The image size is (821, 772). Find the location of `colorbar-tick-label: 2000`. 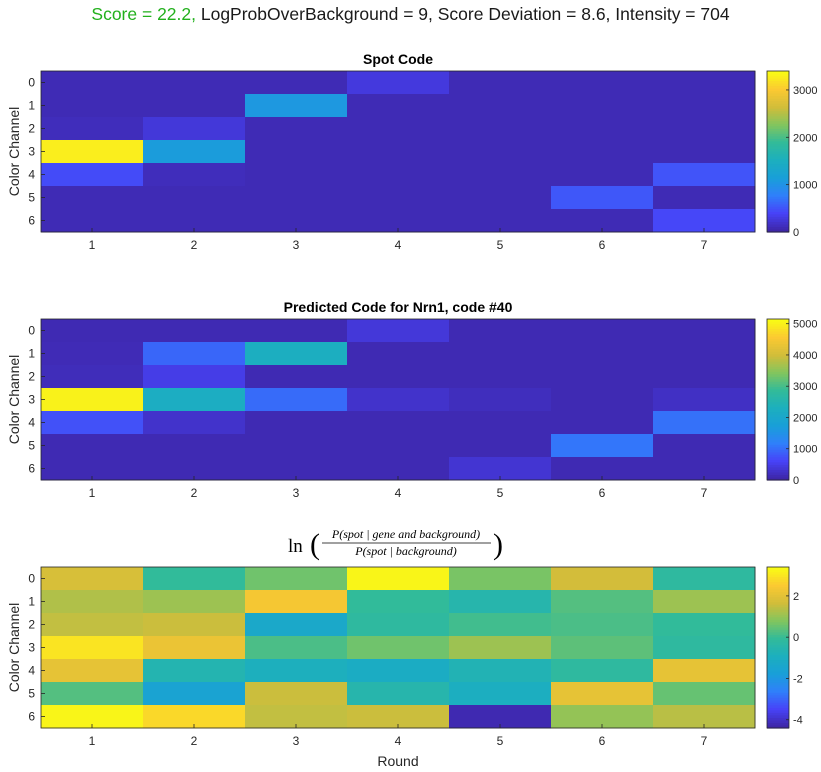

colorbar-tick-label: 2000 is located at coordinates (805, 138).